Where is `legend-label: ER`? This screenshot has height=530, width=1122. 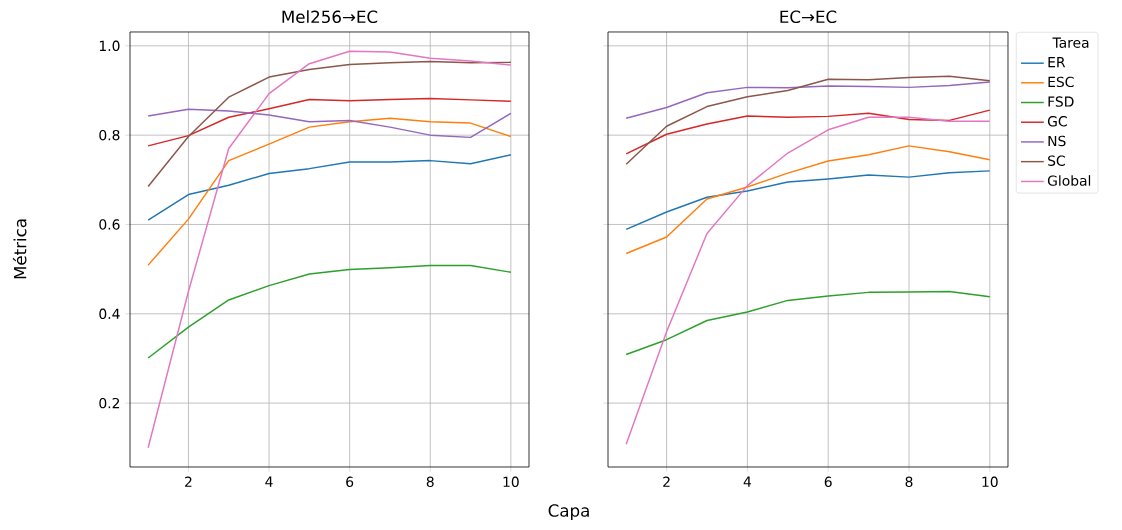
legend-label: ER is located at coordinates (1057, 62).